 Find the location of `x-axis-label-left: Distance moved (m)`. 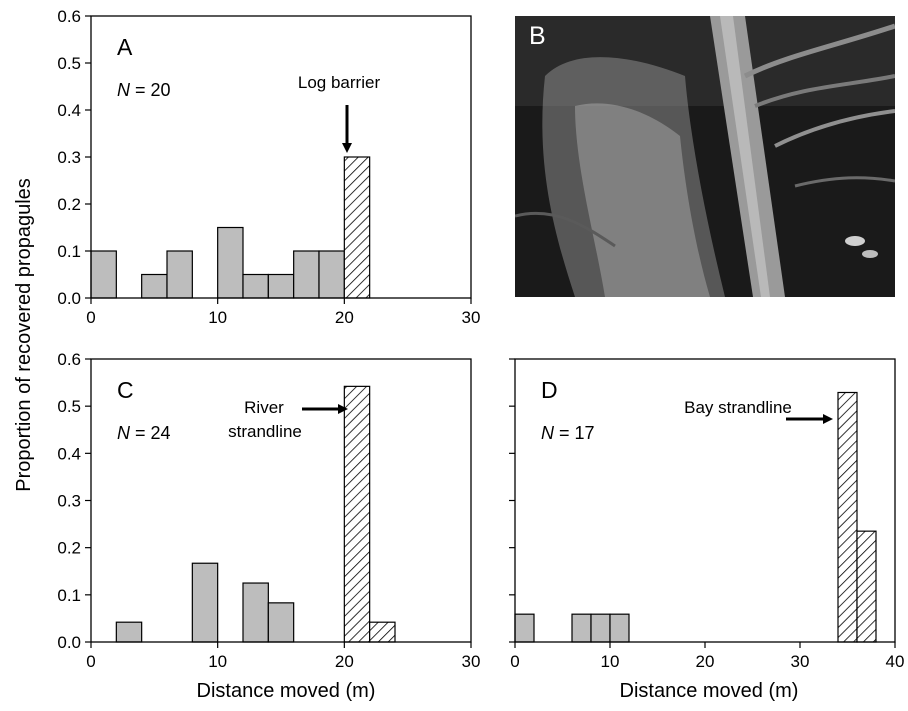

x-axis-label-left: Distance moved (m) is located at coordinates (286, 691).